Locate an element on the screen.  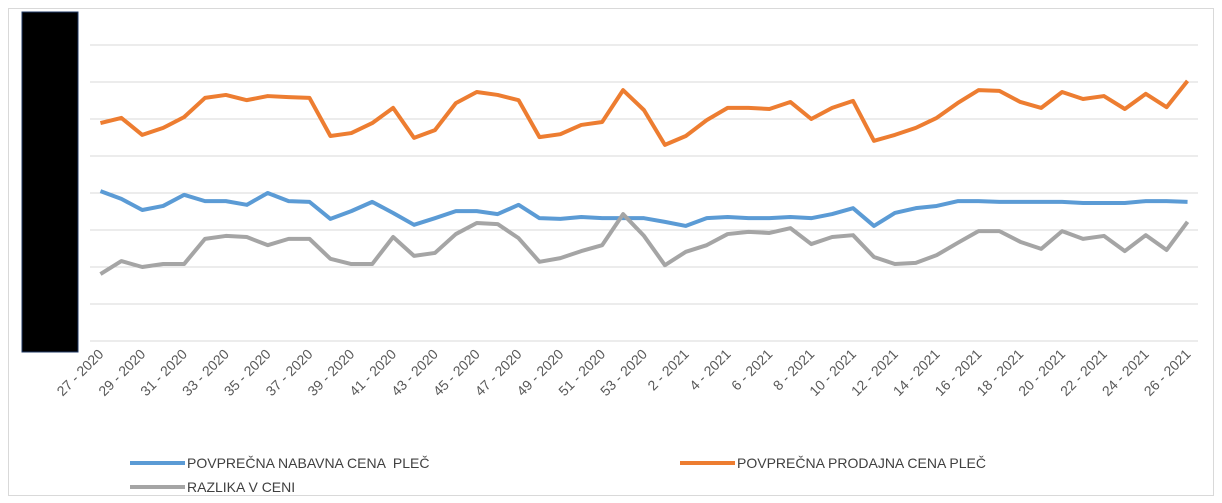
axis-cover is located at coordinates (50, 182).